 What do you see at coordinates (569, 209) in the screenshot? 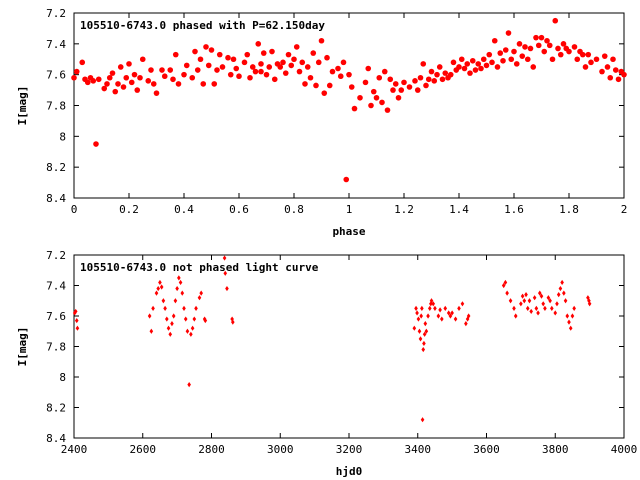
I see `x-tick-label: 1.8` at bounding box center [569, 209].